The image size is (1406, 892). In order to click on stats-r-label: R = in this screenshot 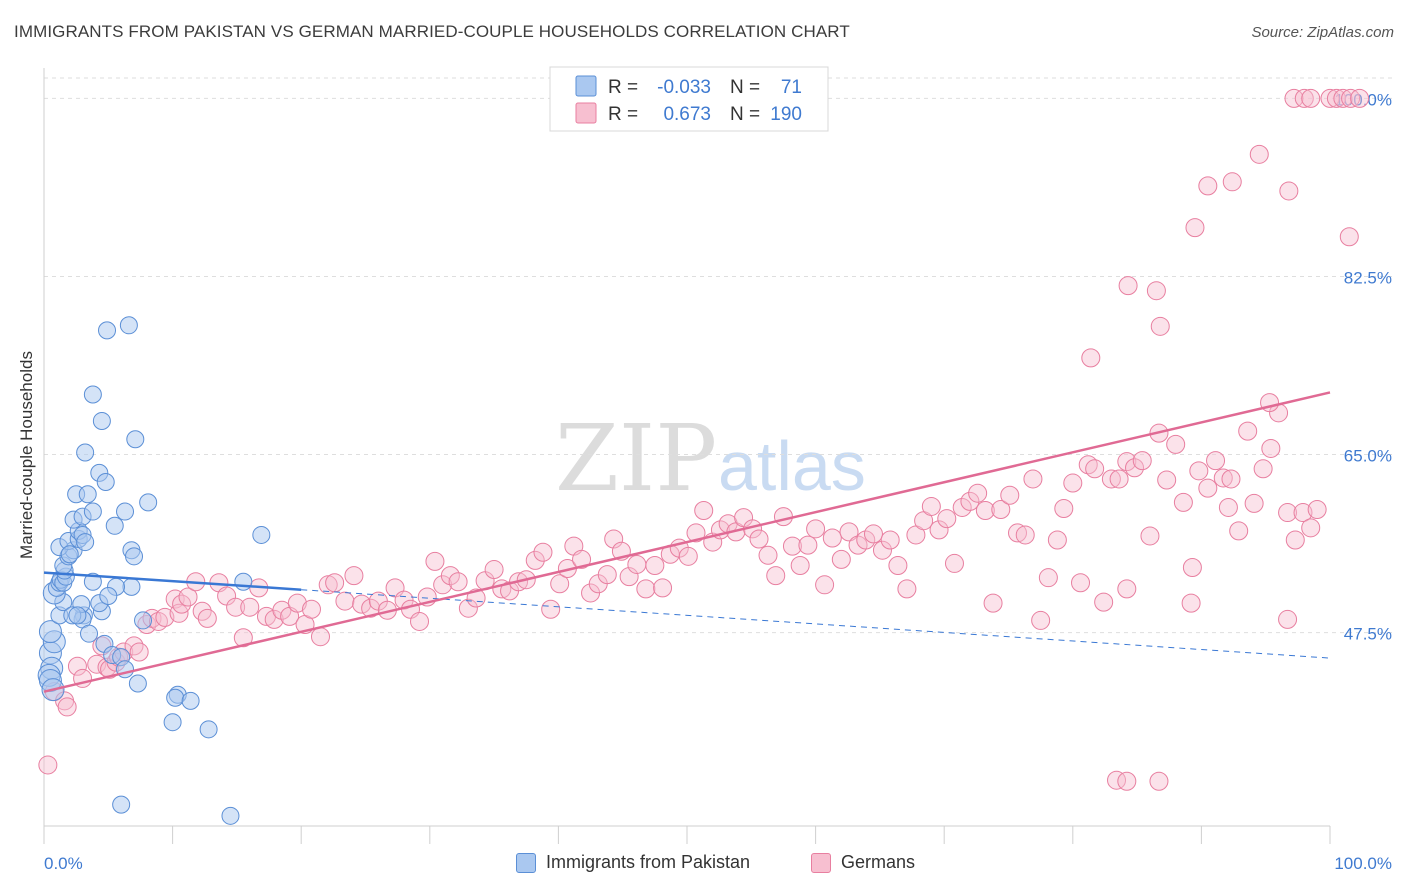, I will do `click(623, 114)`.